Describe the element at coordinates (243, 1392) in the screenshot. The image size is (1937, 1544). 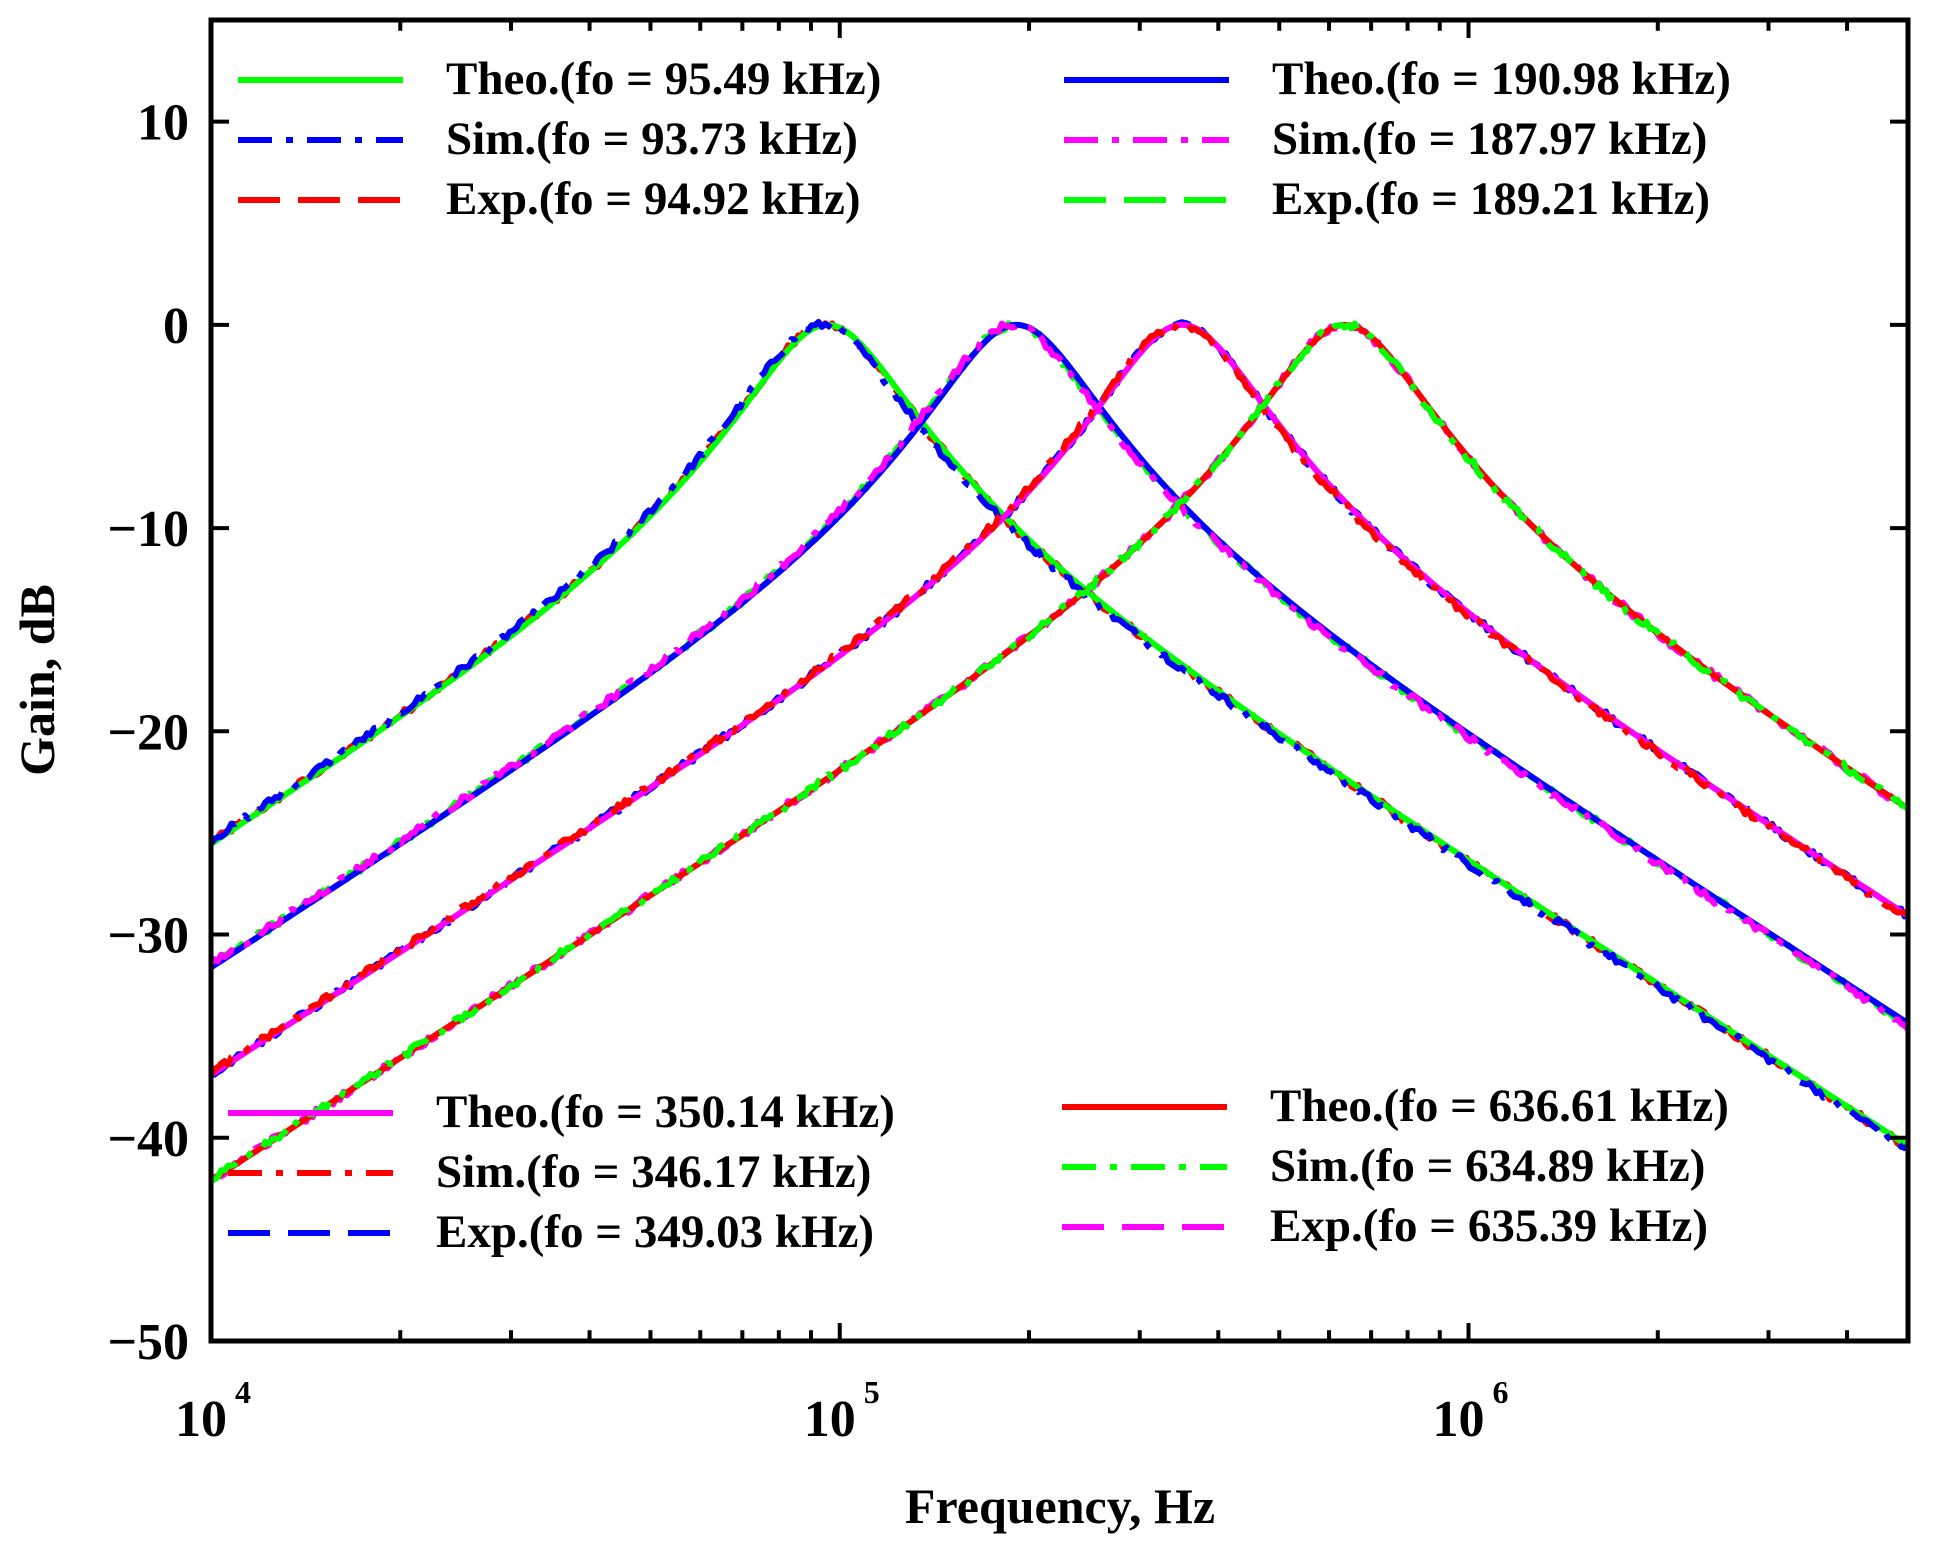
I see `x-tick-label-exponent: 4` at that location.